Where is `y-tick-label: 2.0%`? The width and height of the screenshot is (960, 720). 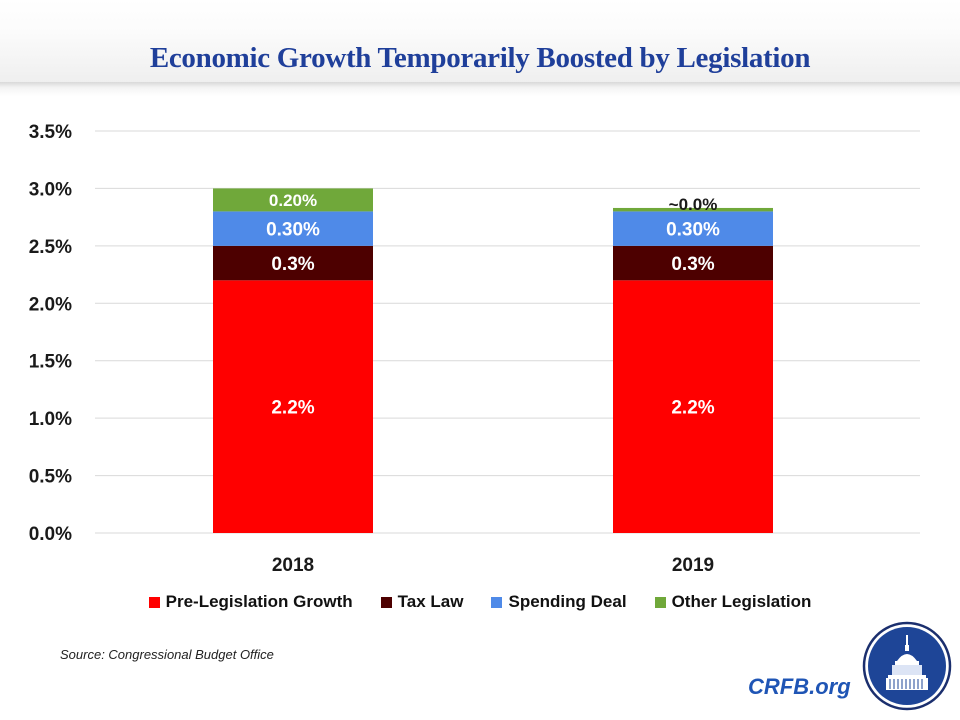
y-tick-label: 2.0% is located at coordinates (50, 304).